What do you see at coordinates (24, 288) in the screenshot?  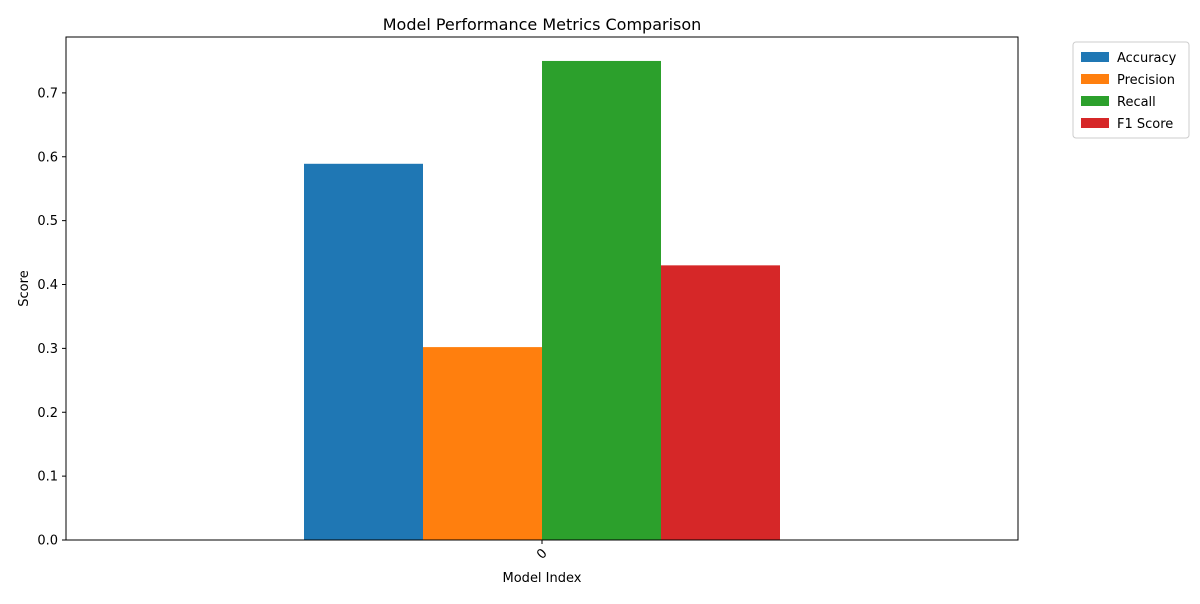 I see `y-axis-label: Score` at bounding box center [24, 288].